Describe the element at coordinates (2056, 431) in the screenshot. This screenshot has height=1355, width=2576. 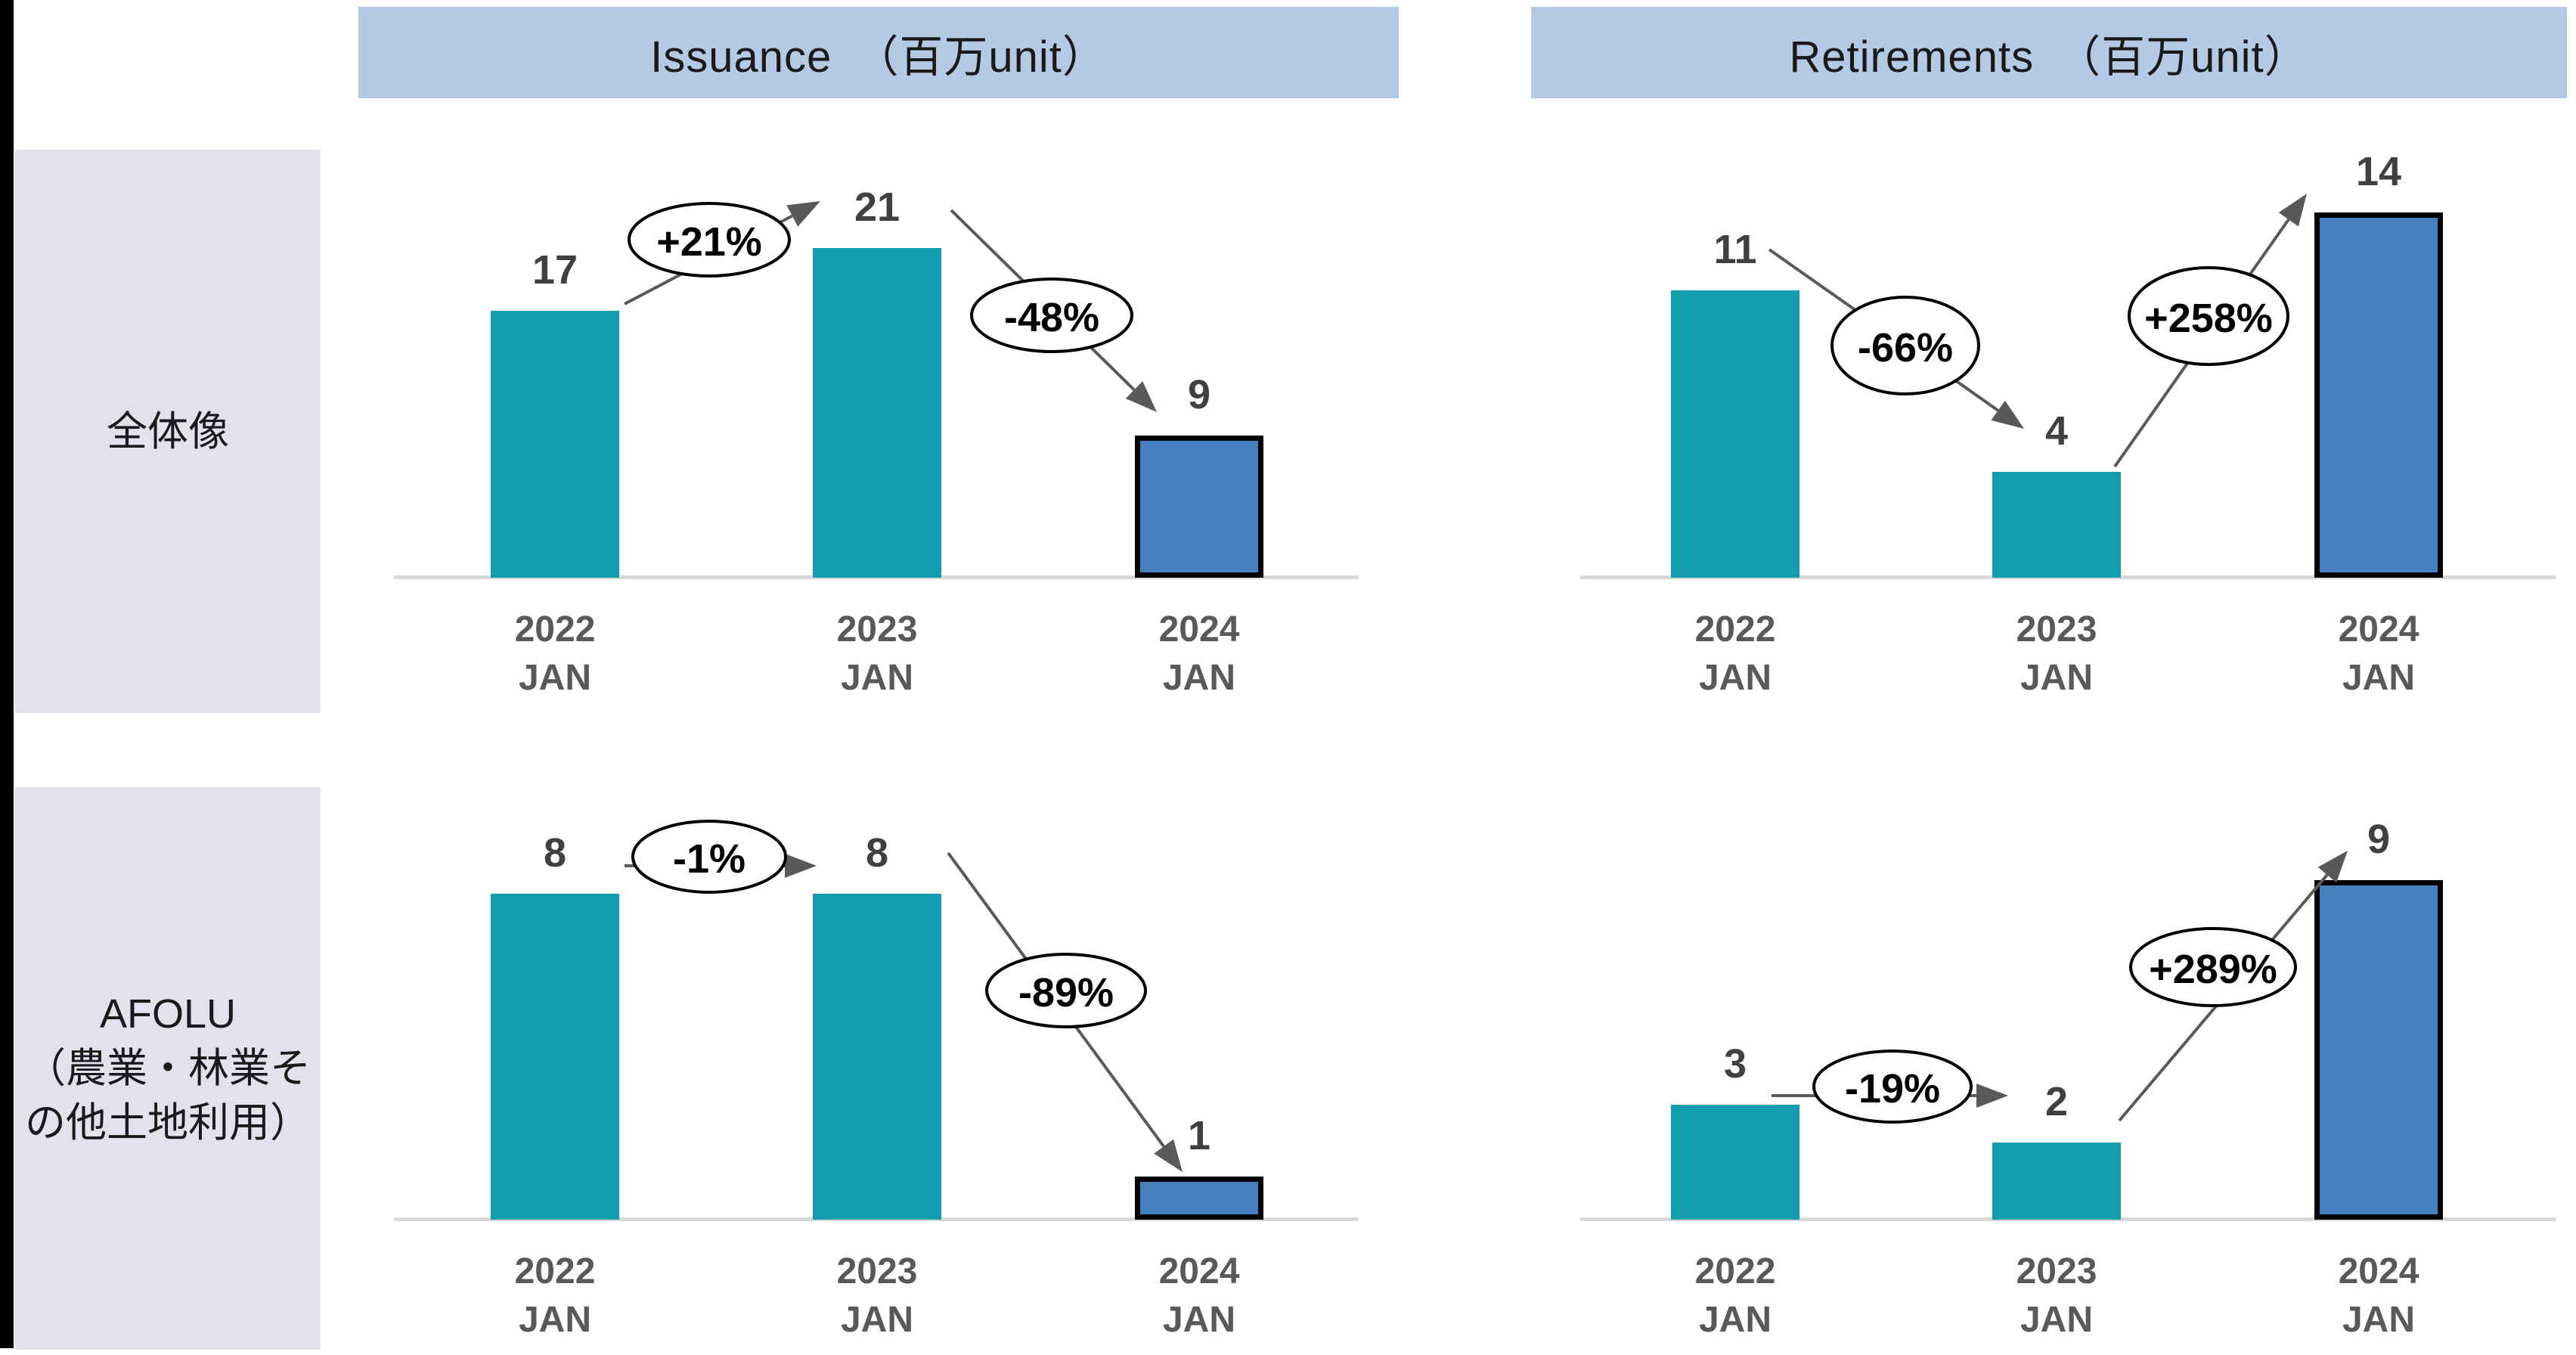
I see `bar-value-label-overall-retirements-2023: 4` at that location.